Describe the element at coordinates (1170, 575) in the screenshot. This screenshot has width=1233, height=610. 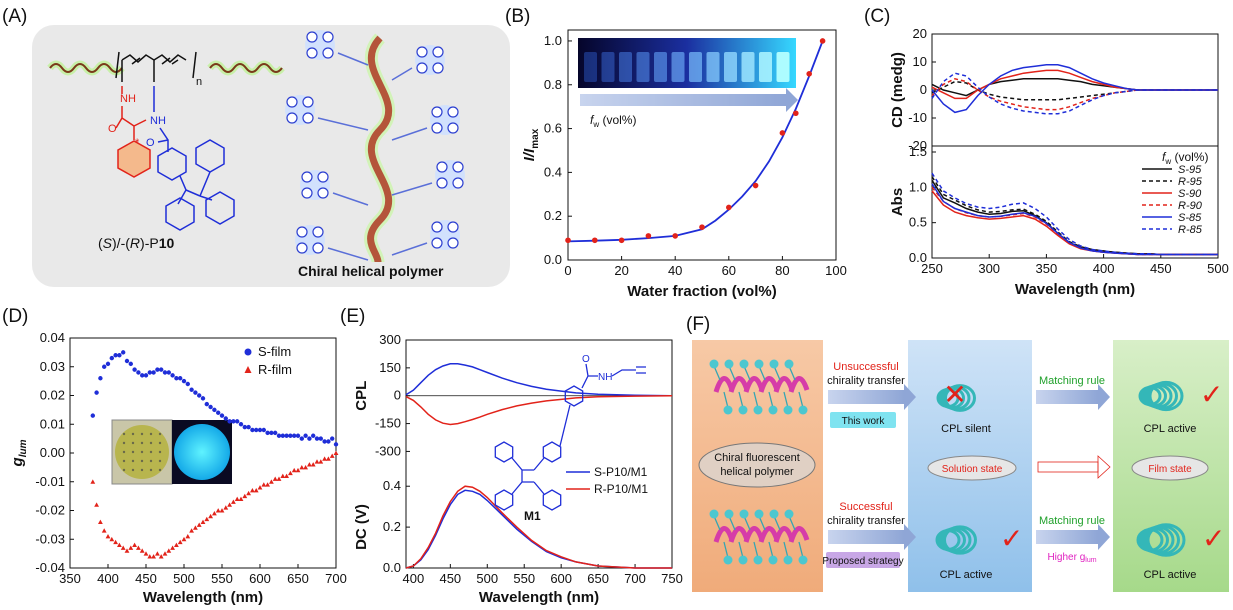
I see `cpl-active-3-text: CPL active` at that location.